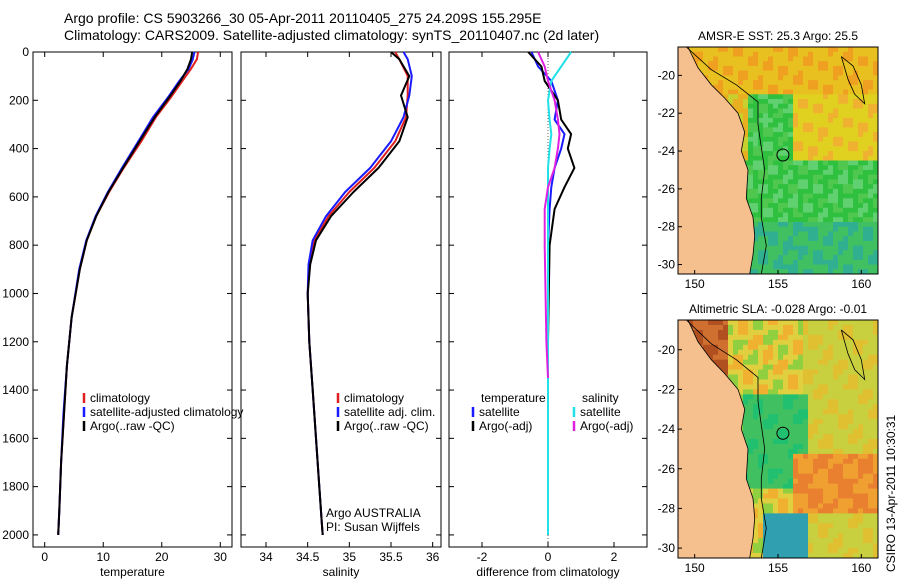 This screenshot has width=900, height=580. Describe the element at coordinates (695, 284) in the screenshot. I see `map-x-tick-label: 150` at that location.